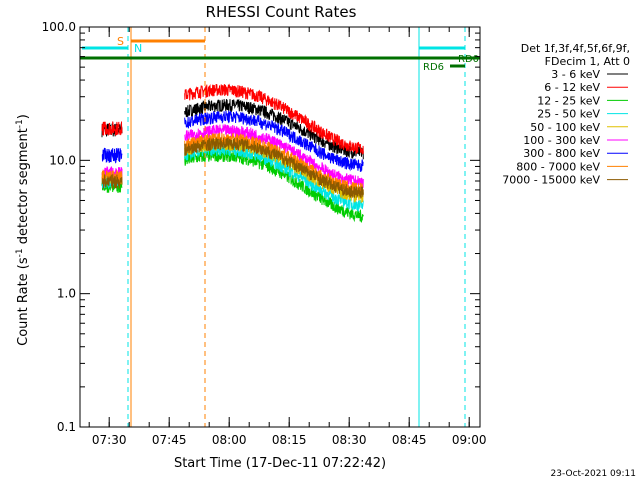  I want to click on y-axis-label-sup2: -1, so click(20, 123).